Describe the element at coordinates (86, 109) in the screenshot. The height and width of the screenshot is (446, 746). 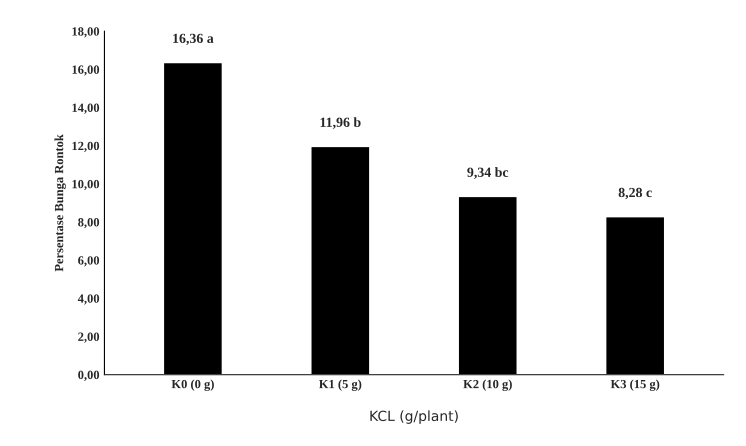
I see `y-tick-label: 14,00` at that location.